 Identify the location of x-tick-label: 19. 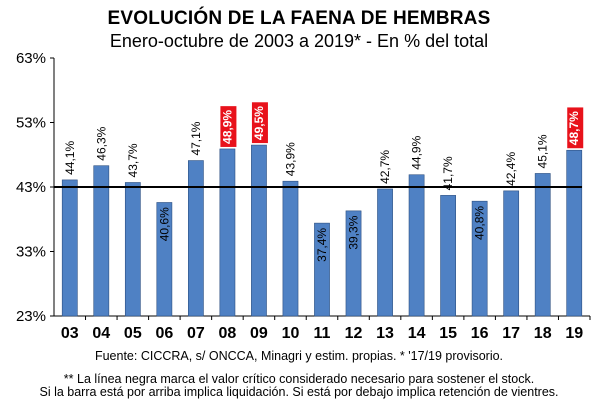
(574, 333).